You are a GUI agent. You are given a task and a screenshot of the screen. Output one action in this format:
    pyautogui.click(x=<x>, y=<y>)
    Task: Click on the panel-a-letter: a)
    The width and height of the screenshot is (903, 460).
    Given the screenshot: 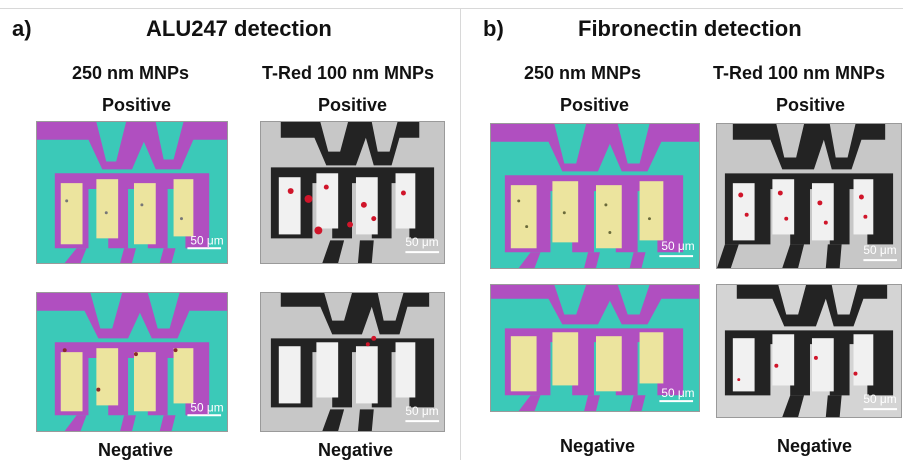 What is the action you would take?
    pyautogui.click(x=22, y=28)
    